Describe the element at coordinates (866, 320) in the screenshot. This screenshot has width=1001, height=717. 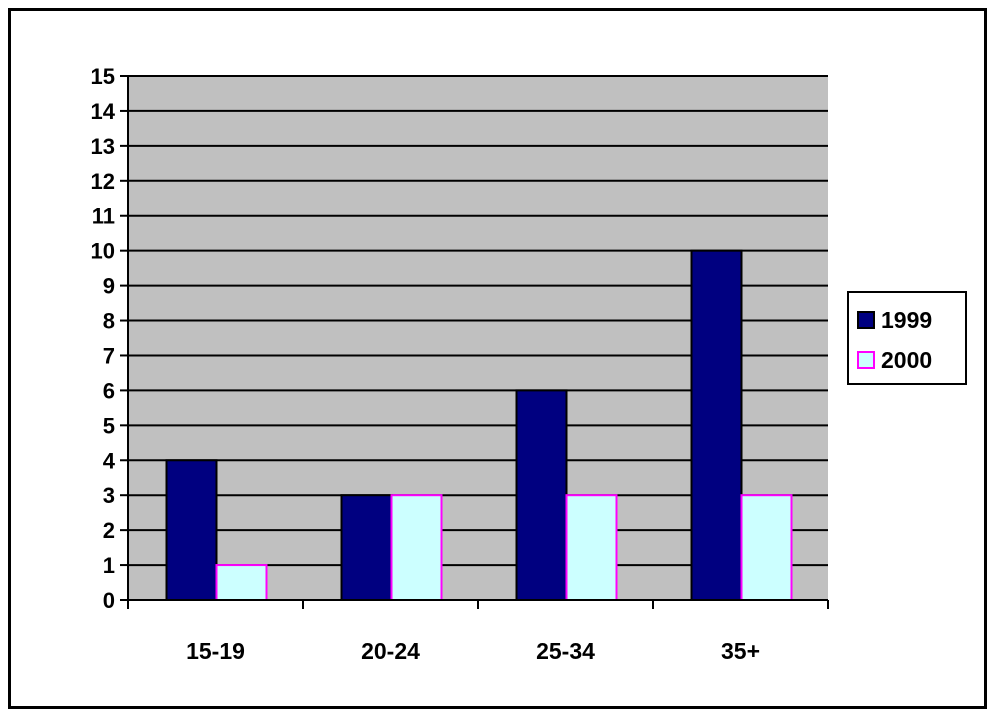
I see `legend-swatch-1999` at that location.